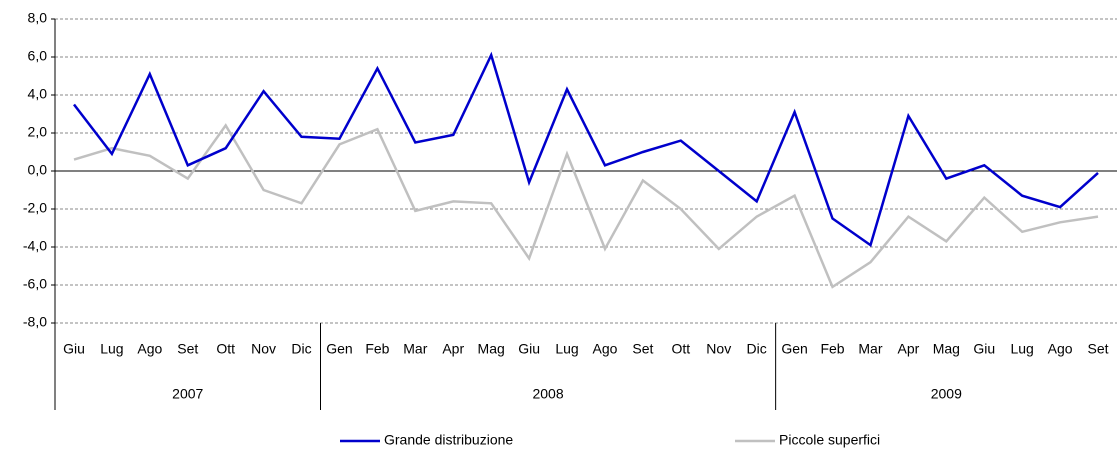 The image size is (1118, 460). Describe the element at coordinates (946, 394) in the screenshot. I see `group-label: 2009` at that location.